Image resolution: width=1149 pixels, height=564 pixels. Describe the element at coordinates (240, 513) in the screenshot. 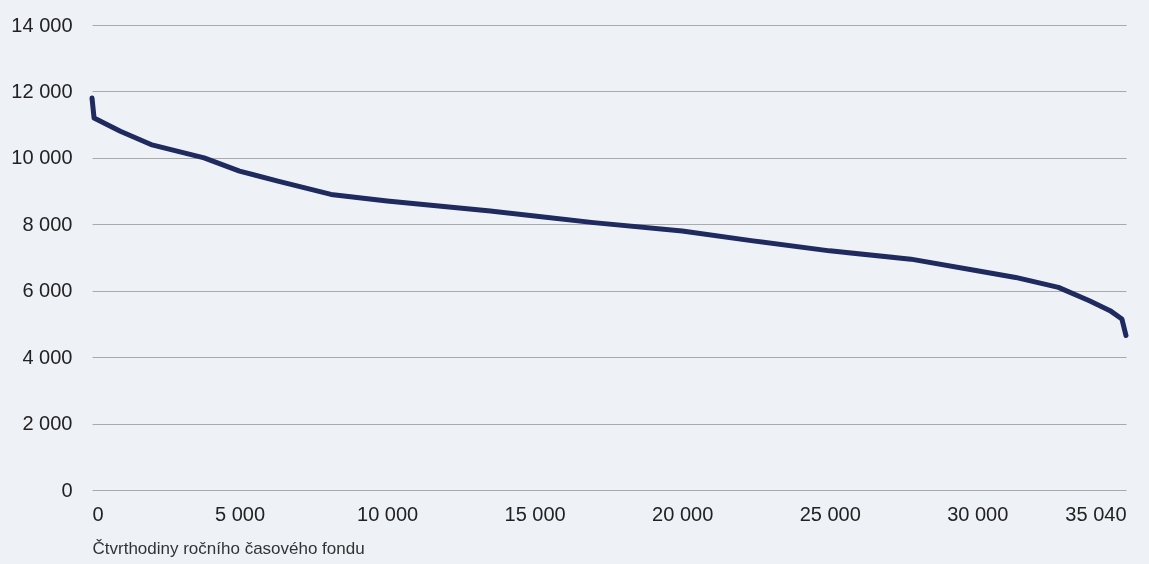

I see `x-tick-label: 5 000` at that location.